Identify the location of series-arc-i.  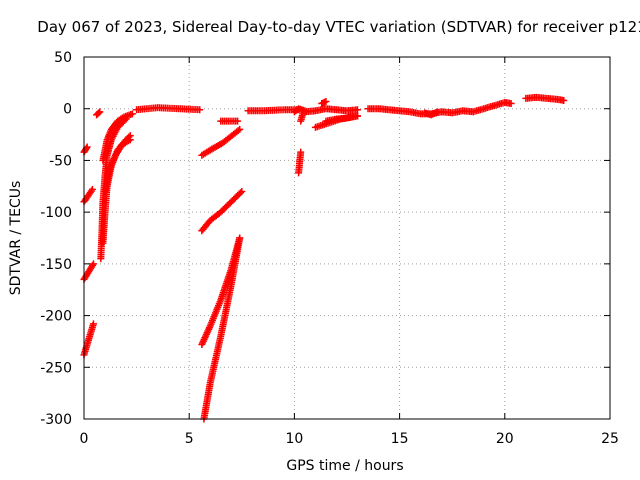
(117, 137).